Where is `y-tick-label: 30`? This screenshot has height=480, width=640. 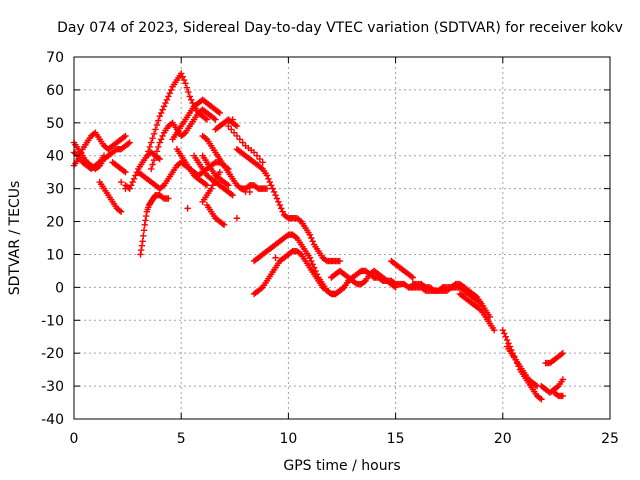 y-tick-label: 30 is located at coordinates (55, 190).